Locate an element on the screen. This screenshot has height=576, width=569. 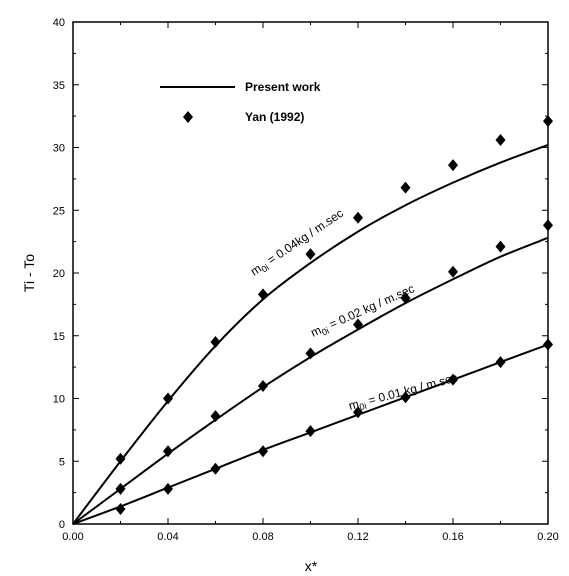
x-axis-title: x* is located at coordinates (311, 566).